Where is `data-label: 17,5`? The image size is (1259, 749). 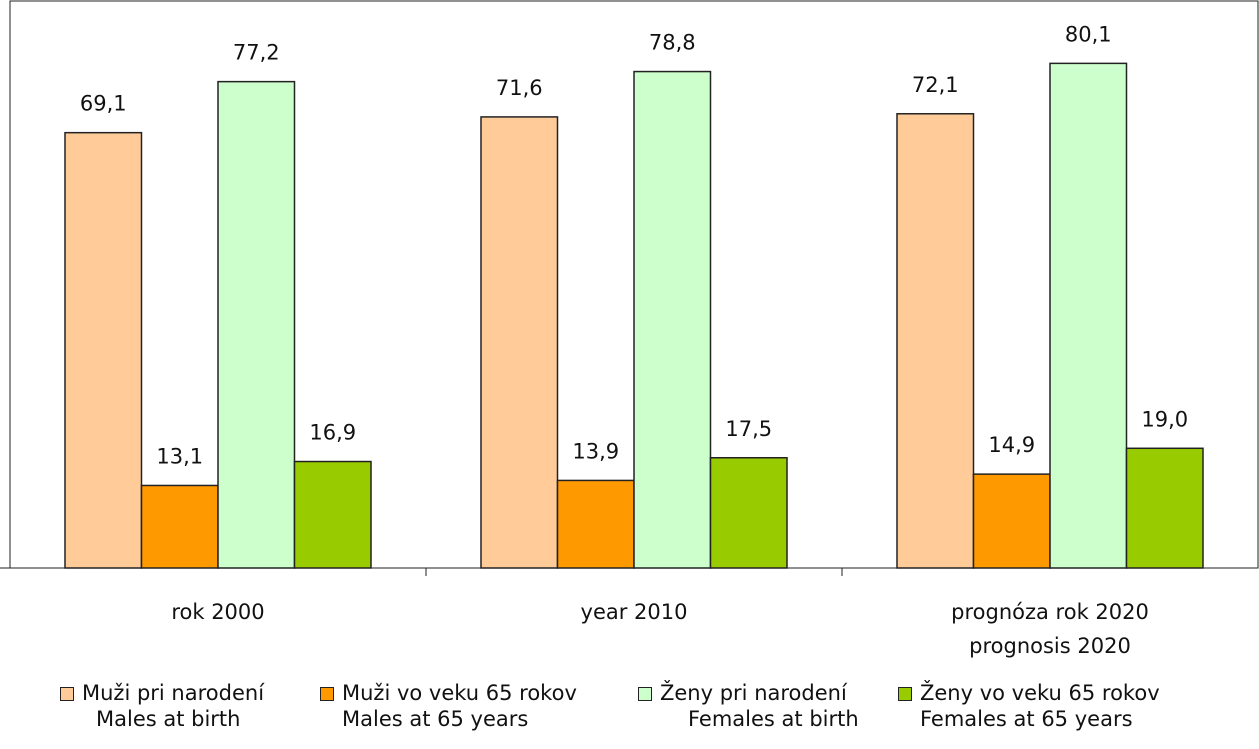
data-label: 17,5 is located at coordinates (748, 429).